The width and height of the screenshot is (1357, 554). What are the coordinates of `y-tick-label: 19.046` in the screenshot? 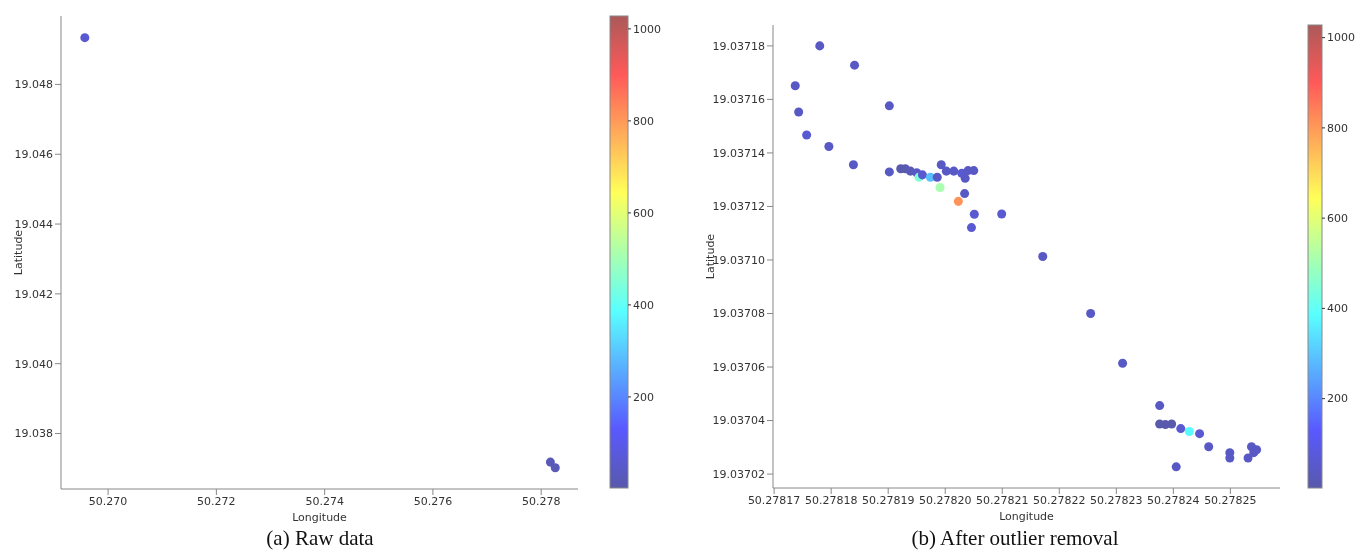 It's located at (33, 155).